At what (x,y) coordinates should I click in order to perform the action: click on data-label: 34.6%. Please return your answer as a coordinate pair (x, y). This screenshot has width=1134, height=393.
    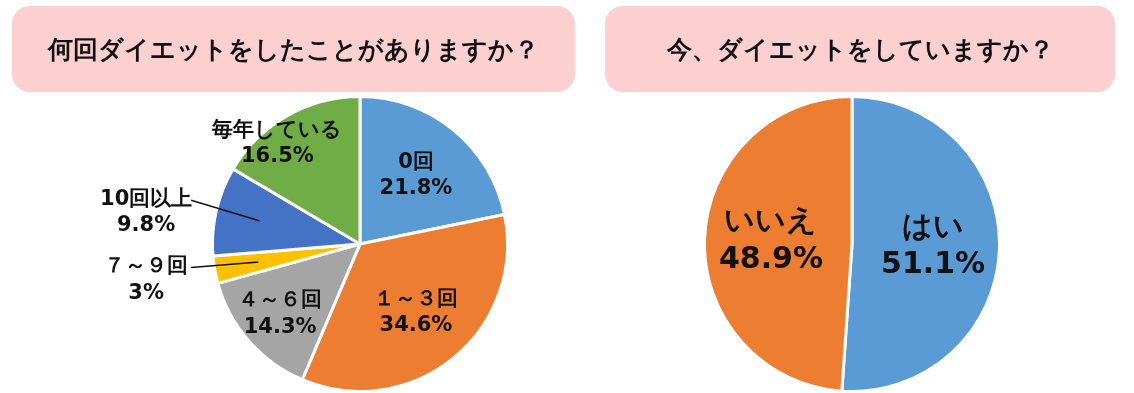
    Looking at the image, I should click on (416, 324).